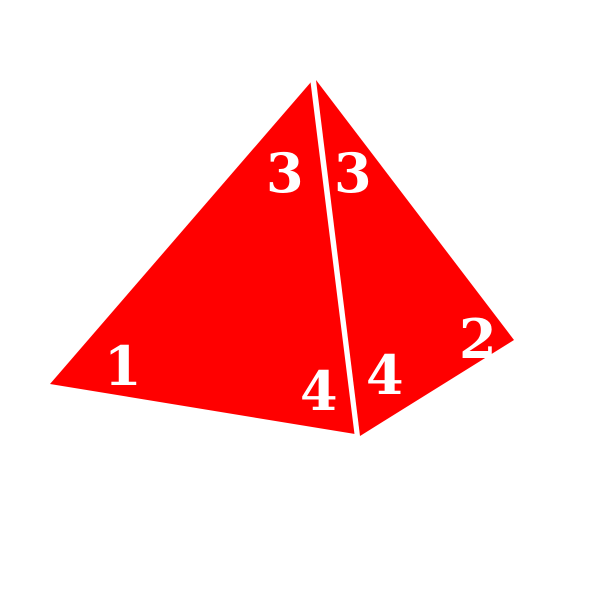 The width and height of the screenshot is (600, 600). I want to click on right-face-number-left: 4, so click(385, 375).